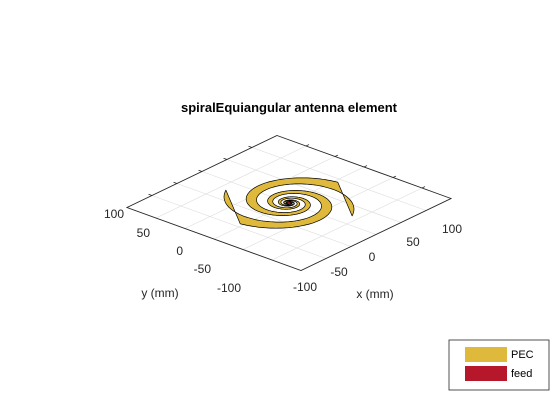 The image size is (560, 420). I want to click on plot-title: spiralEquiangular antenna element, so click(289, 107).